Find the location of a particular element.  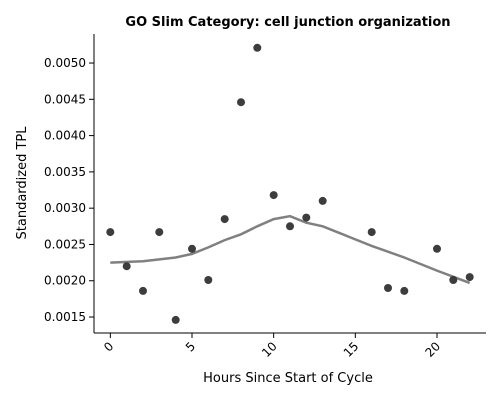

y-tick-label: 0.0045 is located at coordinates (65, 99).